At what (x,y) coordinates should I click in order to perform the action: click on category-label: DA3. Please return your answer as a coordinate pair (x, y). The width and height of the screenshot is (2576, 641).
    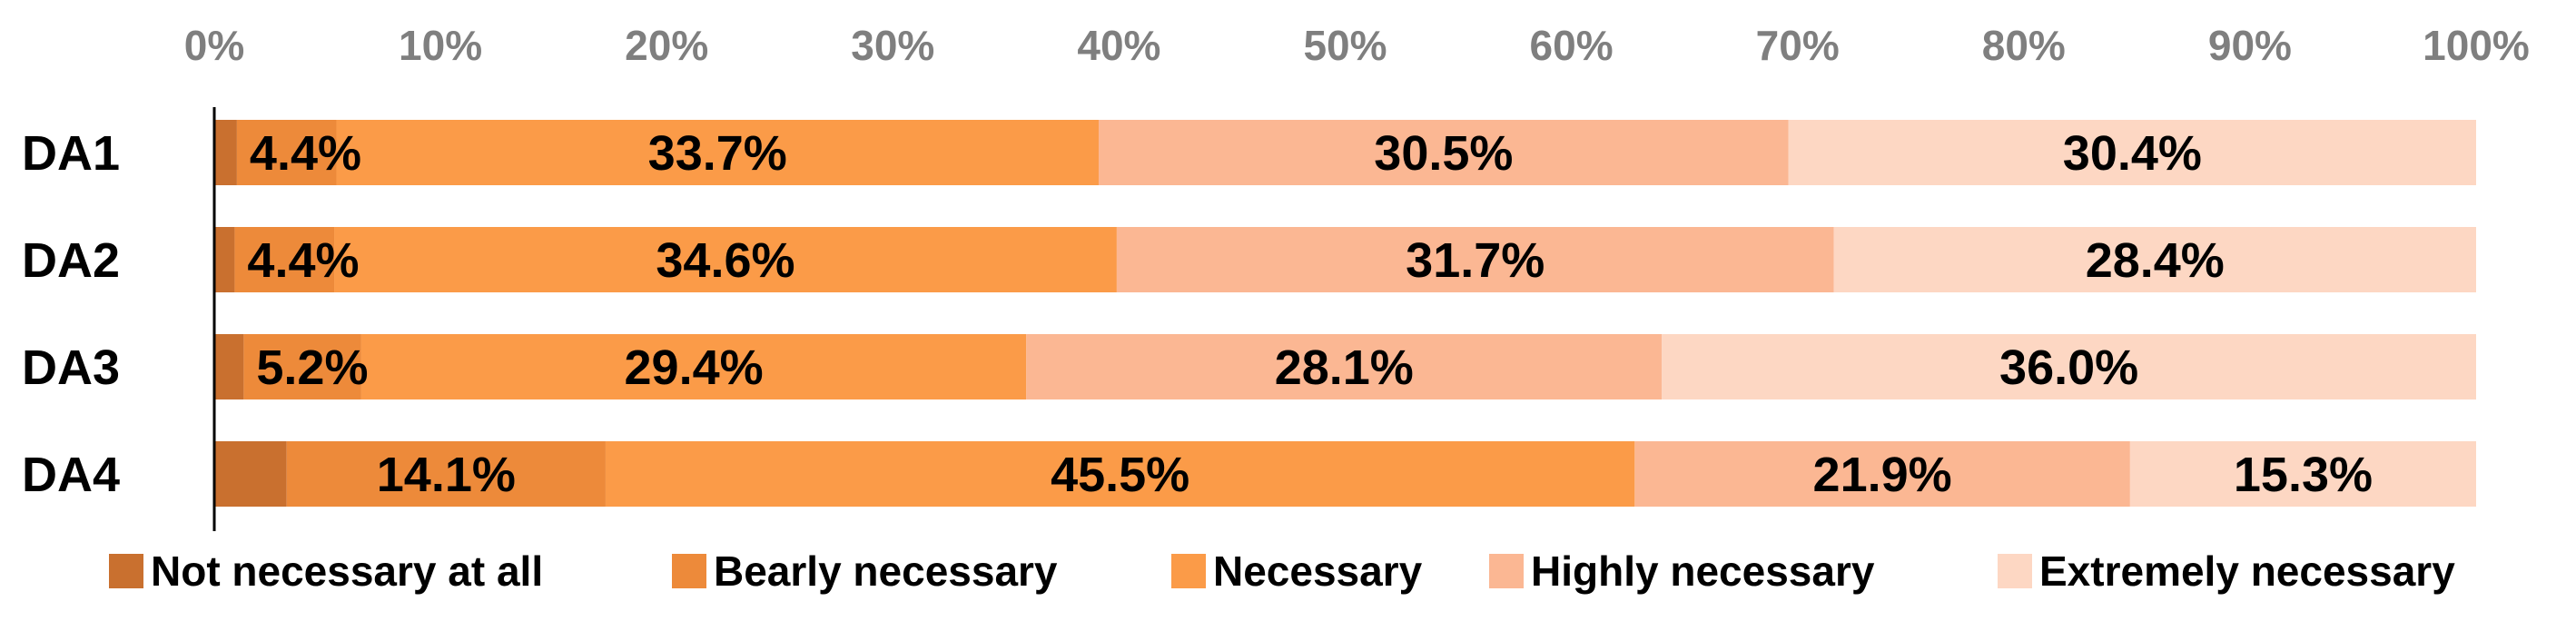
    Looking at the image, I should click on (71, 367).